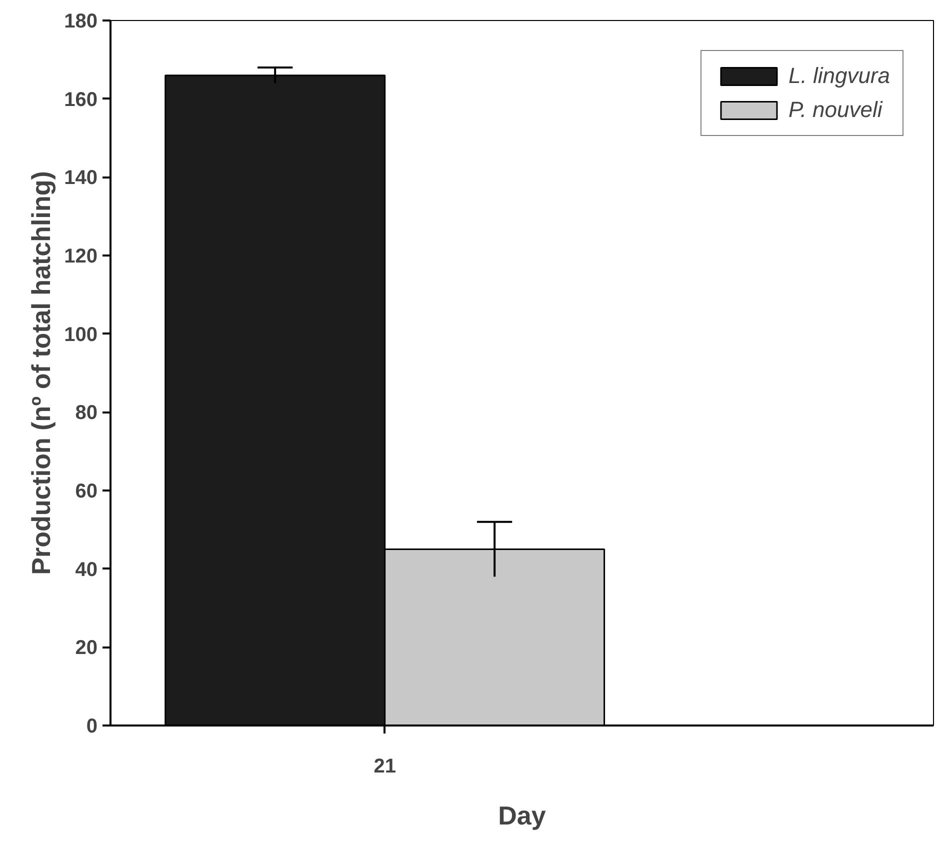 Image resolution: width=938 pixels, height=845 pixels. Describe the element at coordinates (92, 727) in the screenshot. I see `y-tick-label: 0` at that location.